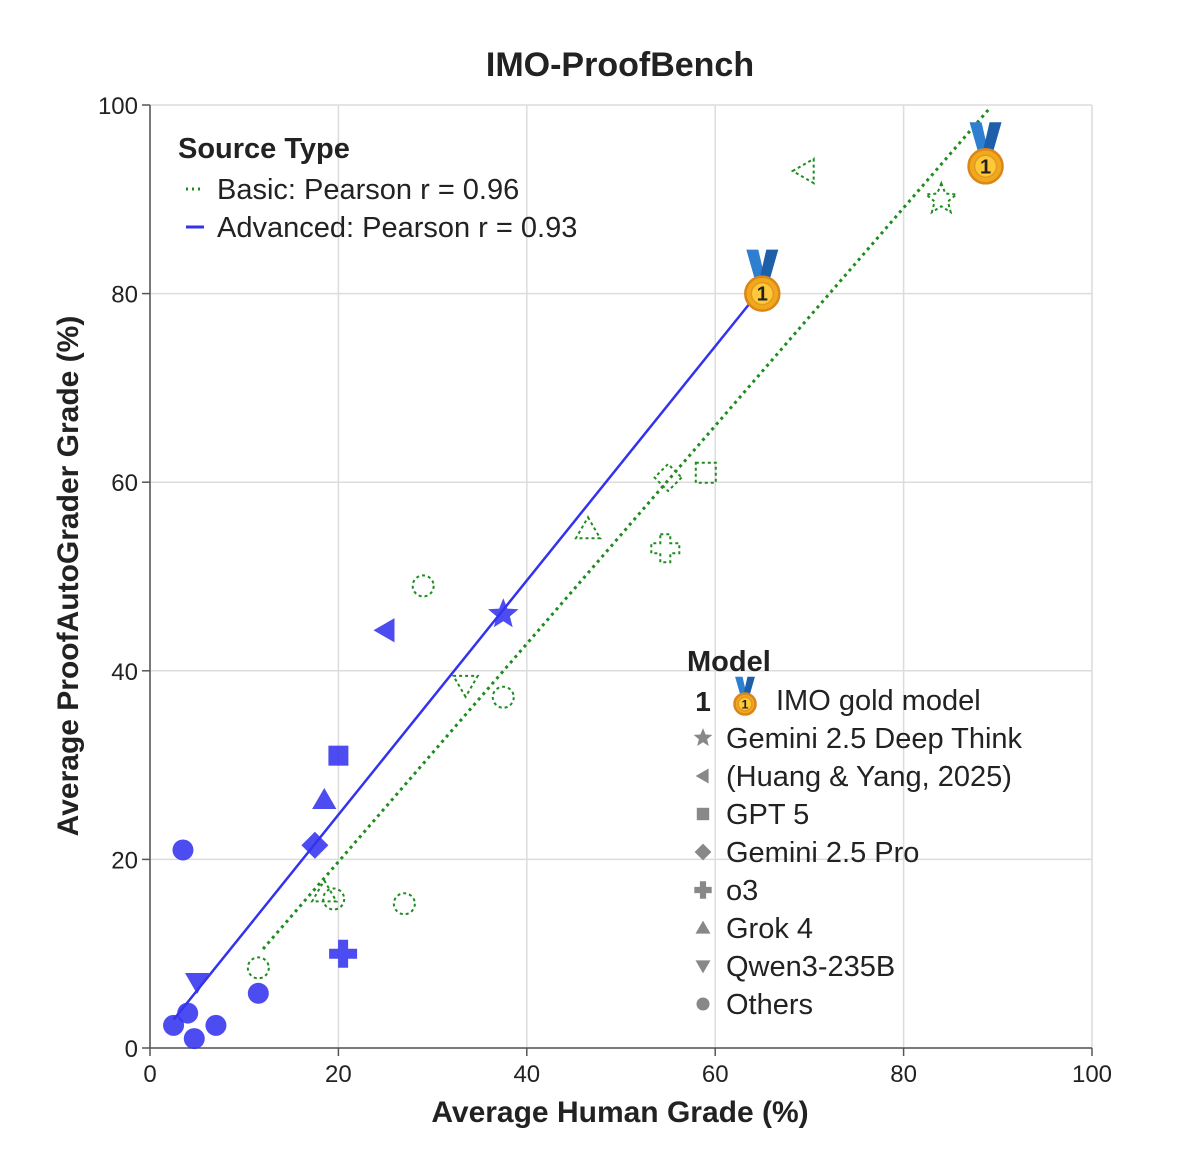  I want to click on advanced-point-plus, so click(343, 953).